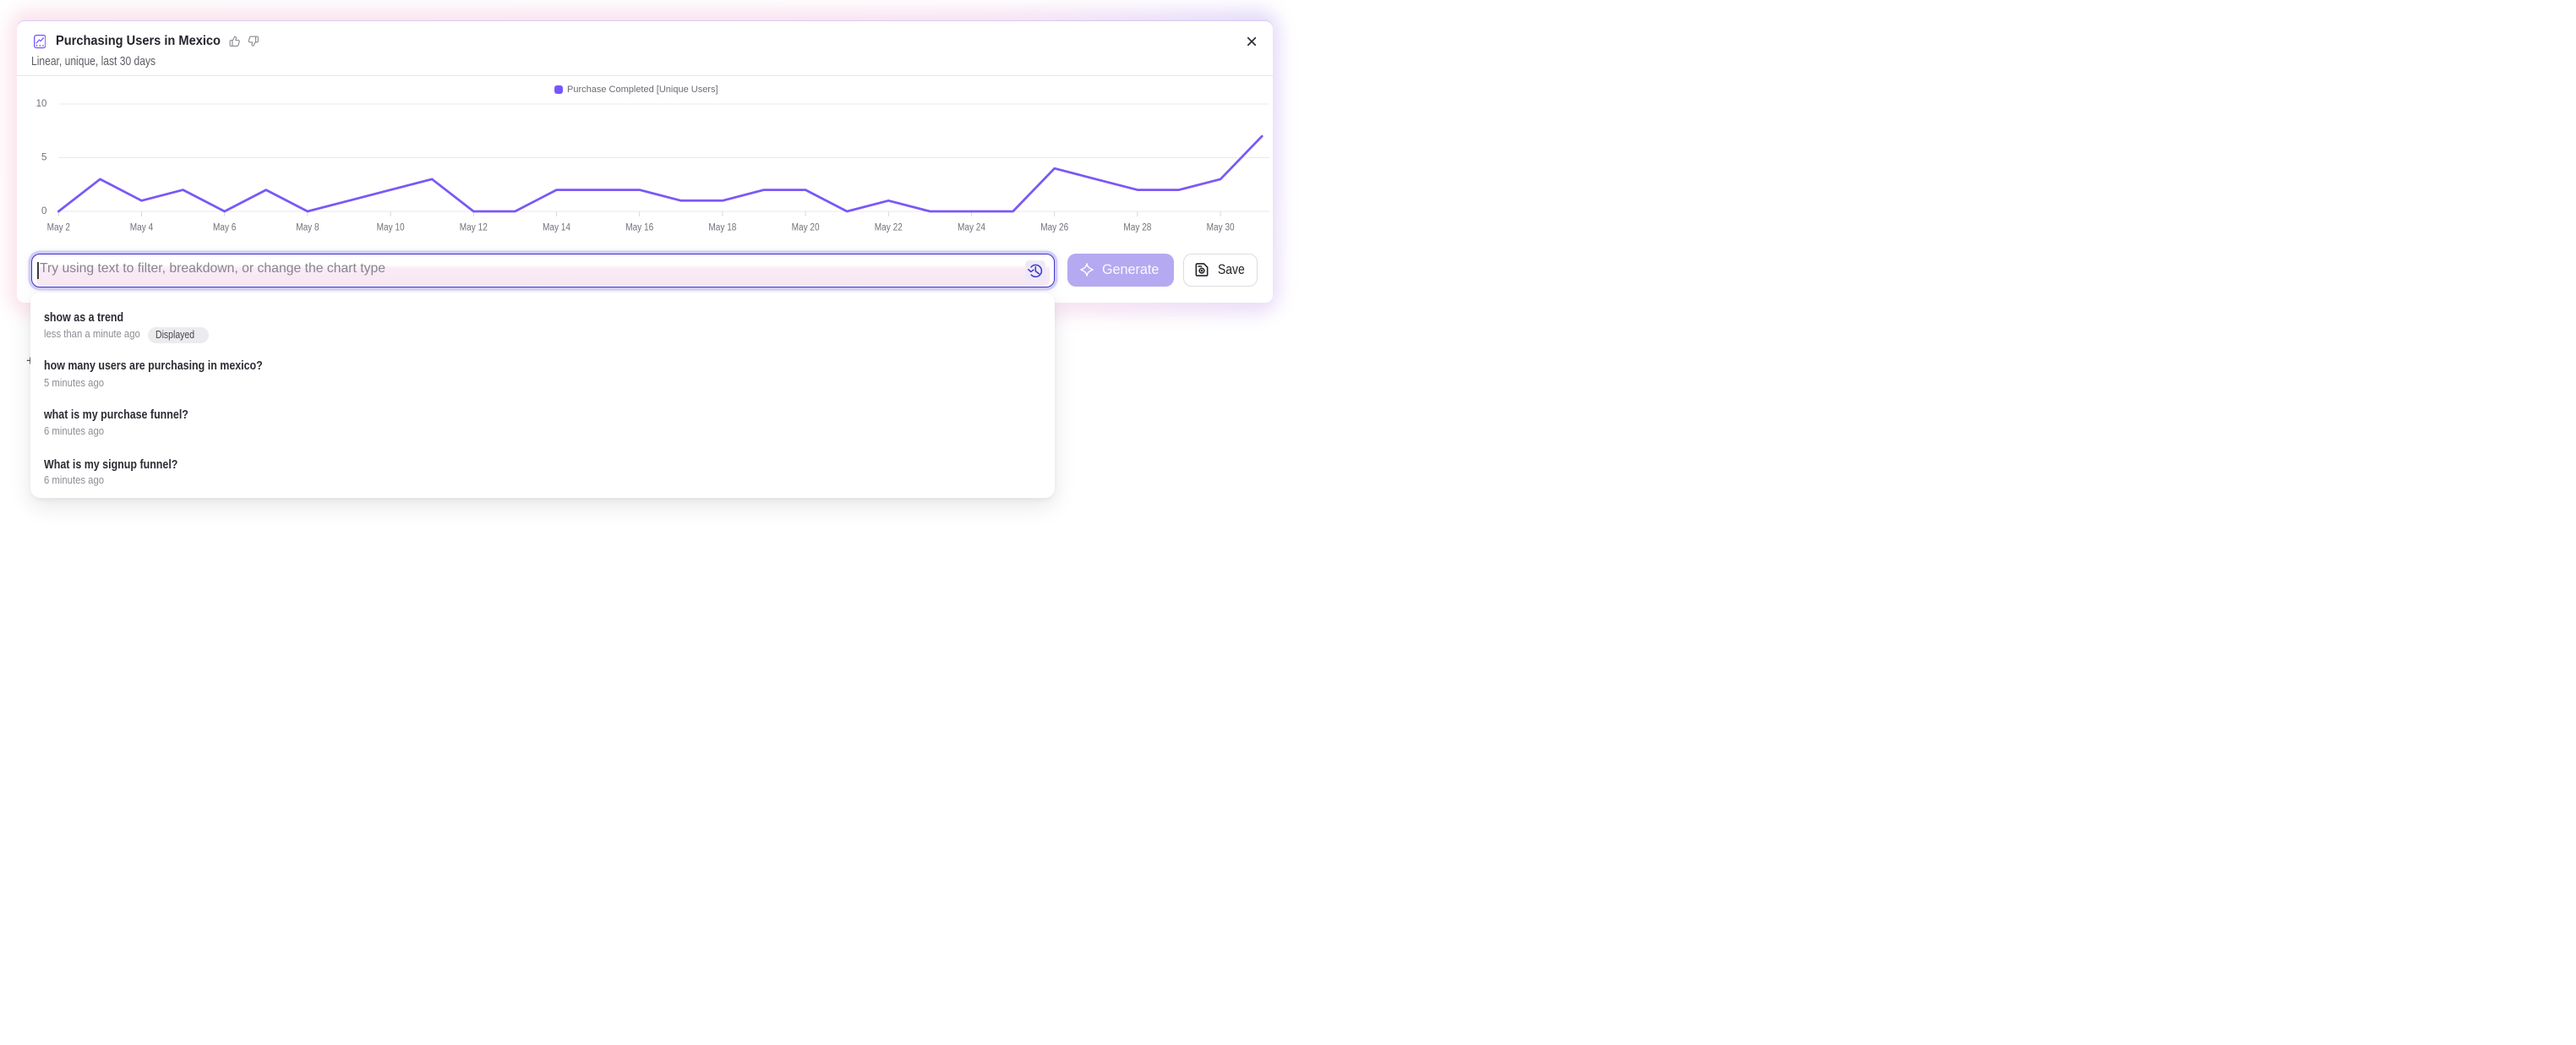 Image resolution: width=2576 pixels, height=1045 pixels. Describe the element at coordinates (43, 211) in the screenshot. I see `svg-text: 0` at that location.